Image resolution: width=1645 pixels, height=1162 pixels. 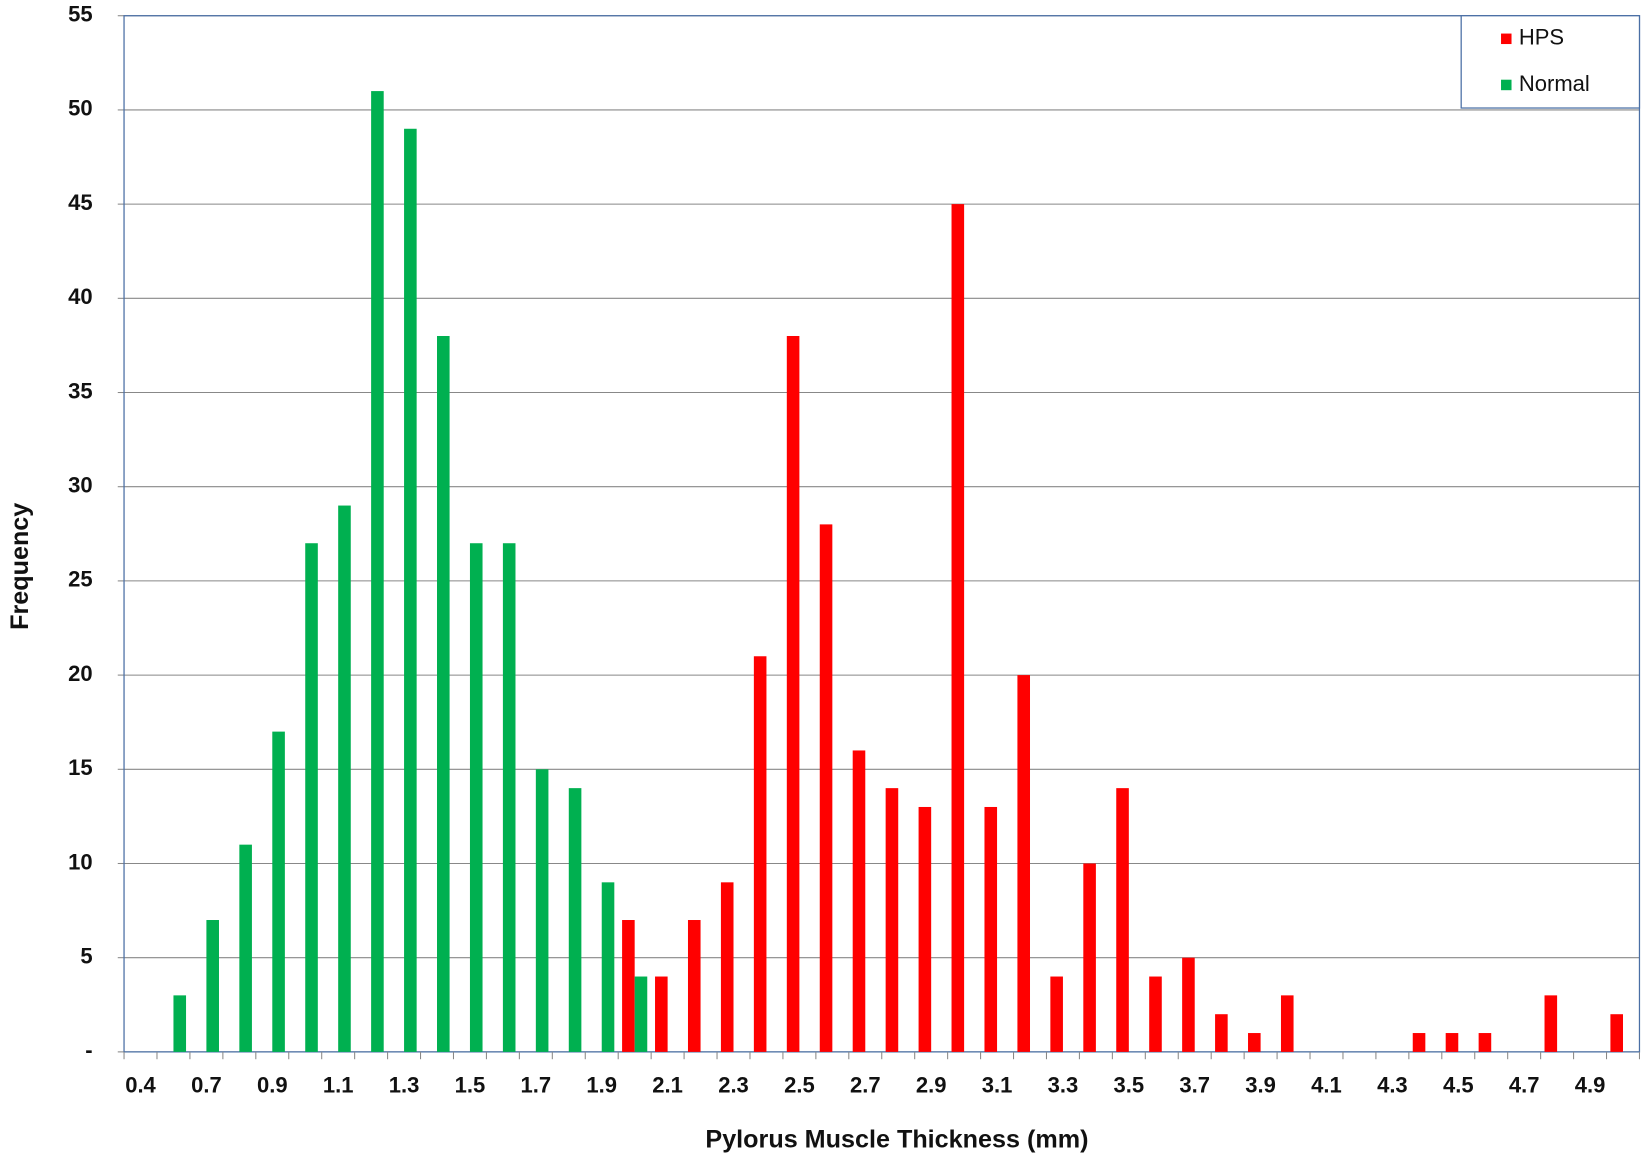 I want to click on x-tick-label: 3.7, so click(x=1194, y=1084).